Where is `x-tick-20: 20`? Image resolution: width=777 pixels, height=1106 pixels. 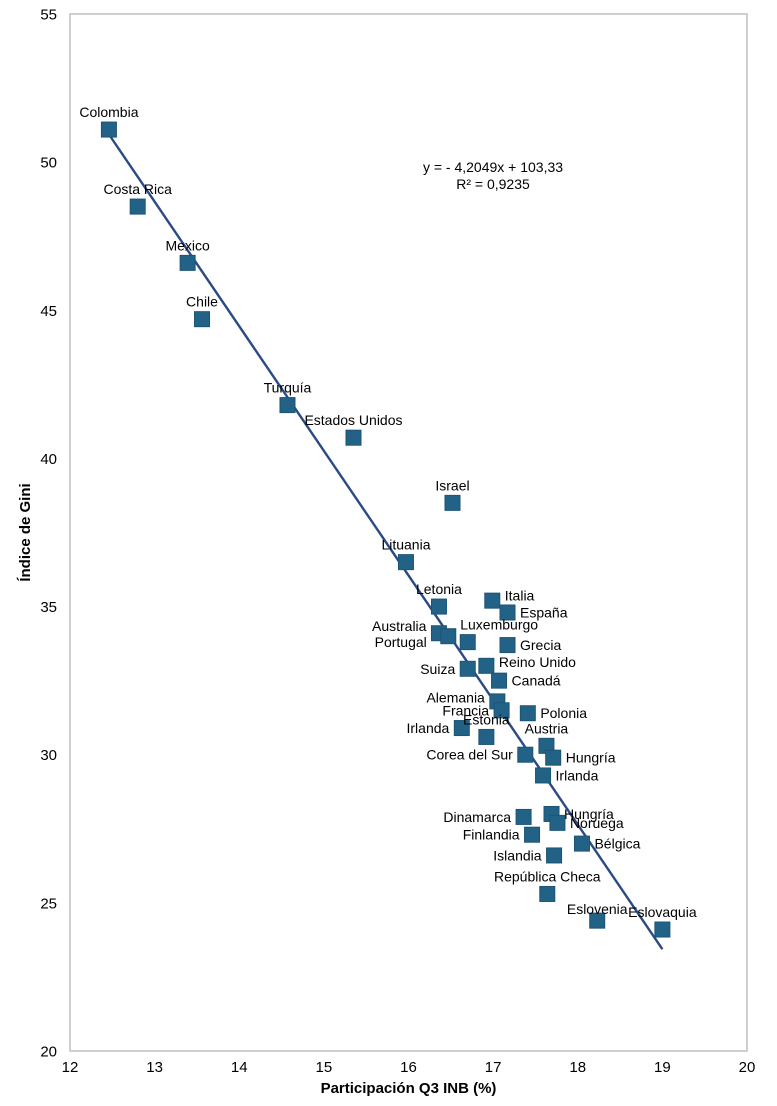 x-tick-20: 20 is located at coordinates (747, 1067).